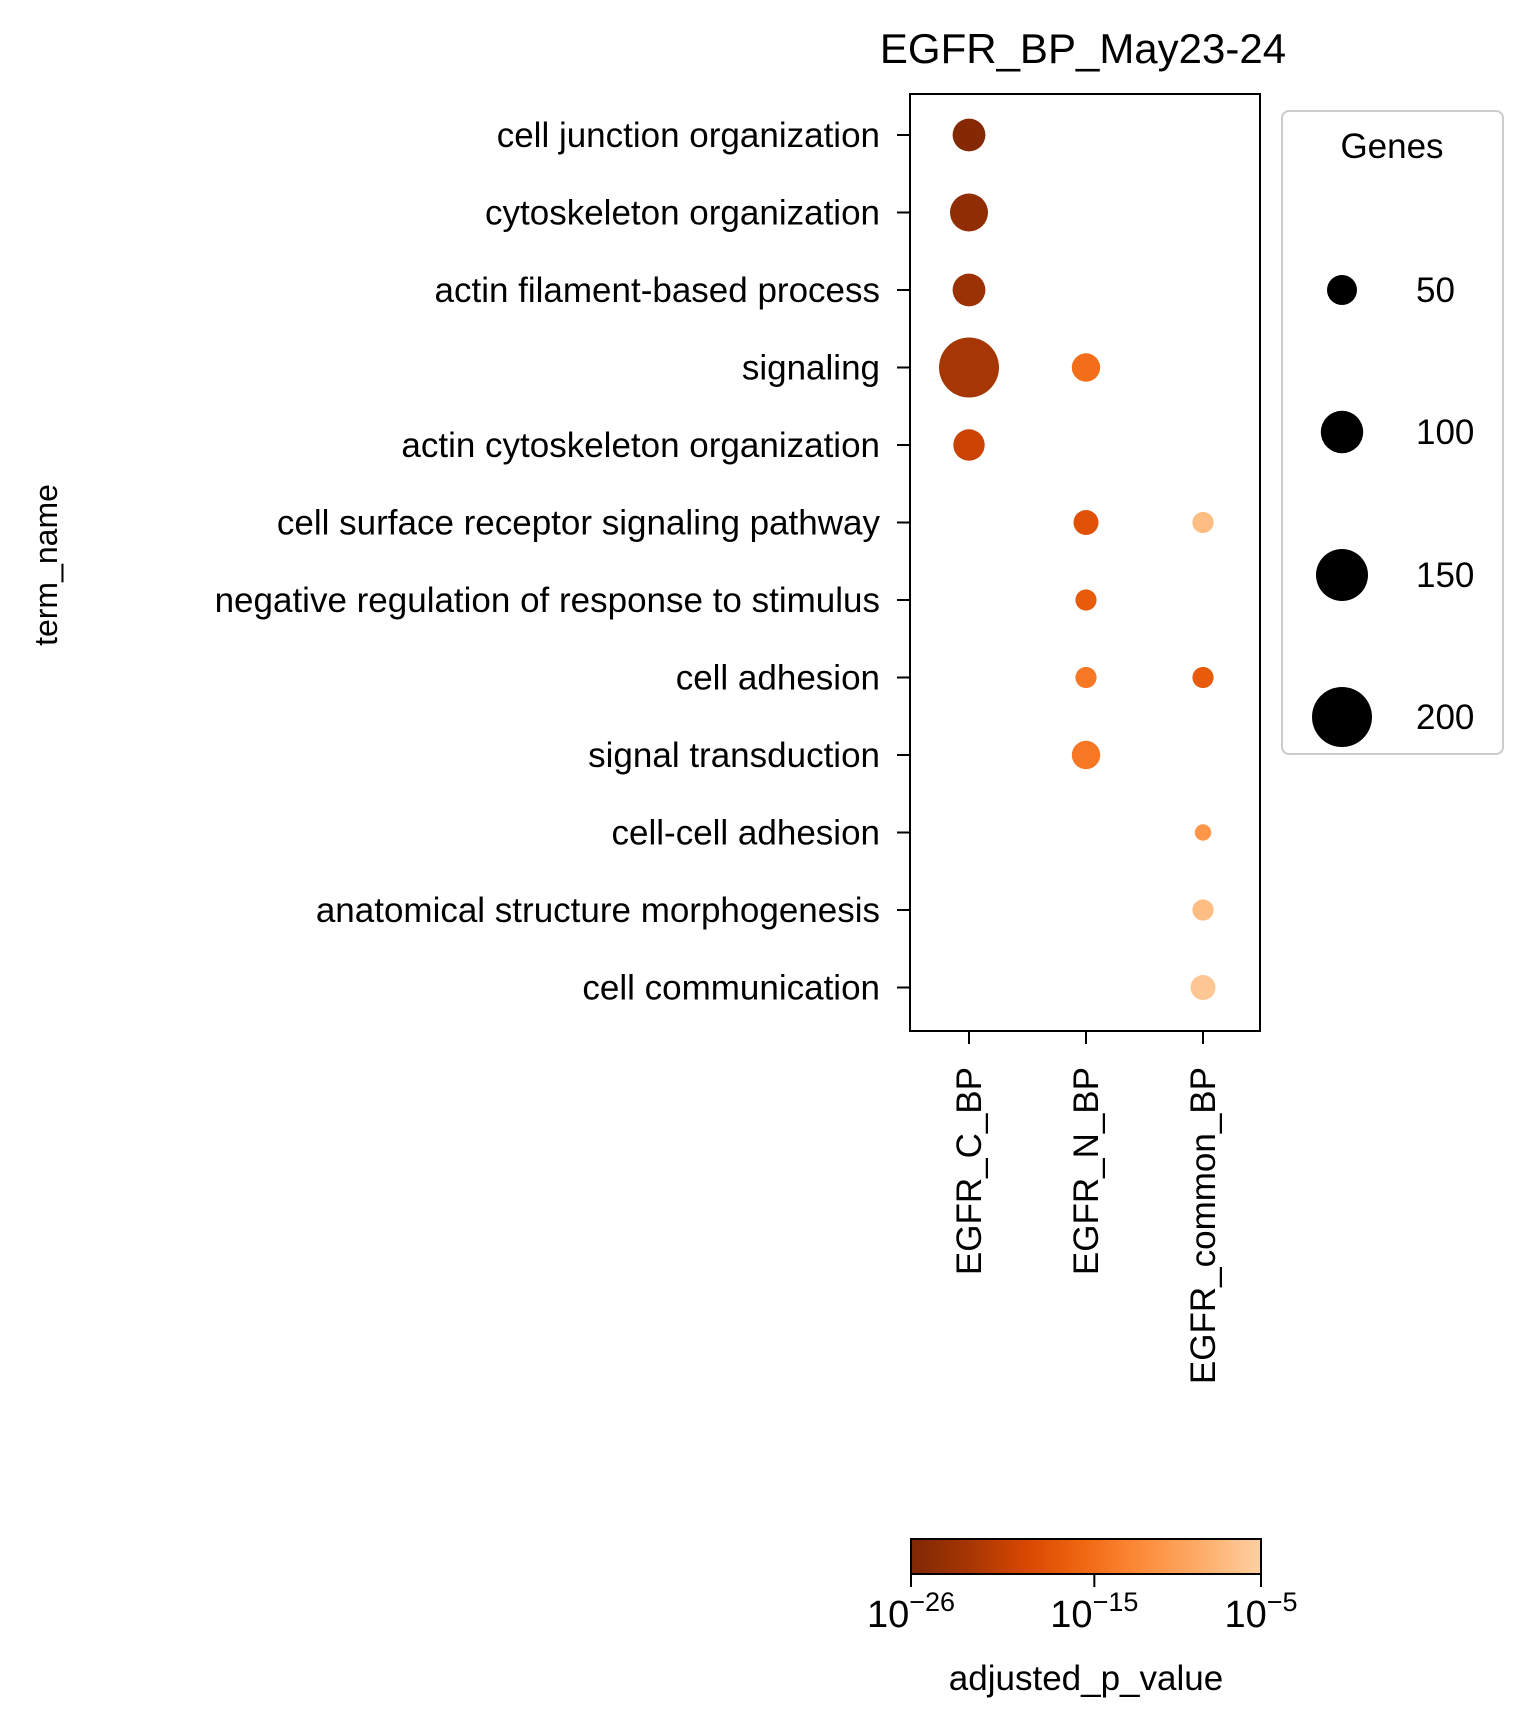 The image size is (1524, 1722). Describe the element at coordinates (969, 212) in the screenshot. I see `point-egfr-c-bp-cytoskeleton-organization` at that location.